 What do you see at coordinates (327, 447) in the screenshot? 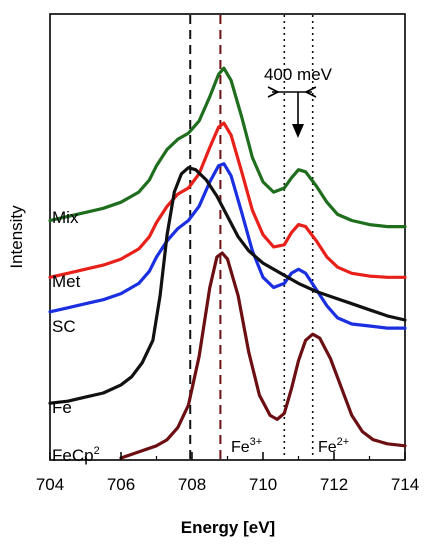
I see `fe2-base: Fe` at bounding box center [327, 447].